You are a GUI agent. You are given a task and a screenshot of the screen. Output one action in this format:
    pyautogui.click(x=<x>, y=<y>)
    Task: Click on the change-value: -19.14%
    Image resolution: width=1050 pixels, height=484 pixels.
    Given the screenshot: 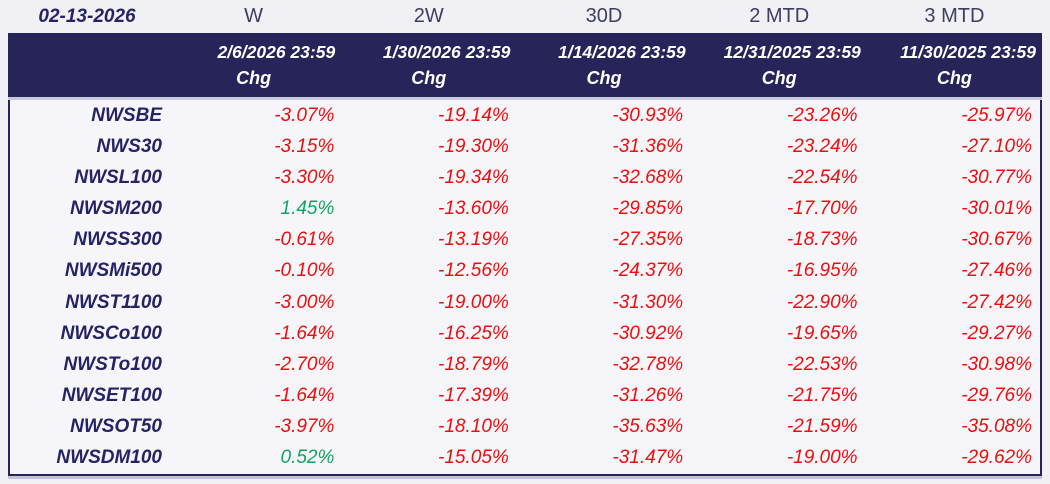 What is the action you would take?
    pyautogui.click(x=473, y=115)
    